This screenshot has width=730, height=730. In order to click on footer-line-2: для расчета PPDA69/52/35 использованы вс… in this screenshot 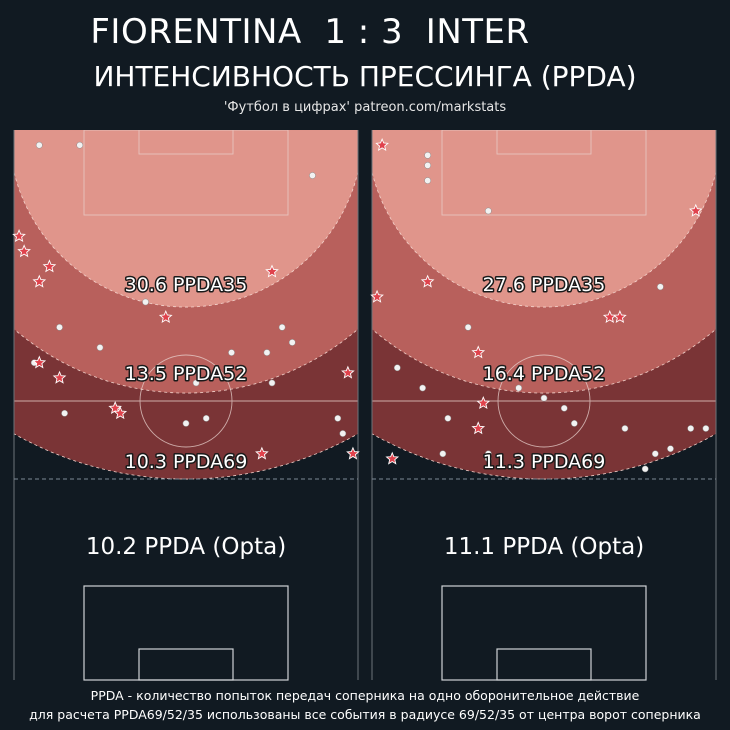, I will do `click(365, 714)`.